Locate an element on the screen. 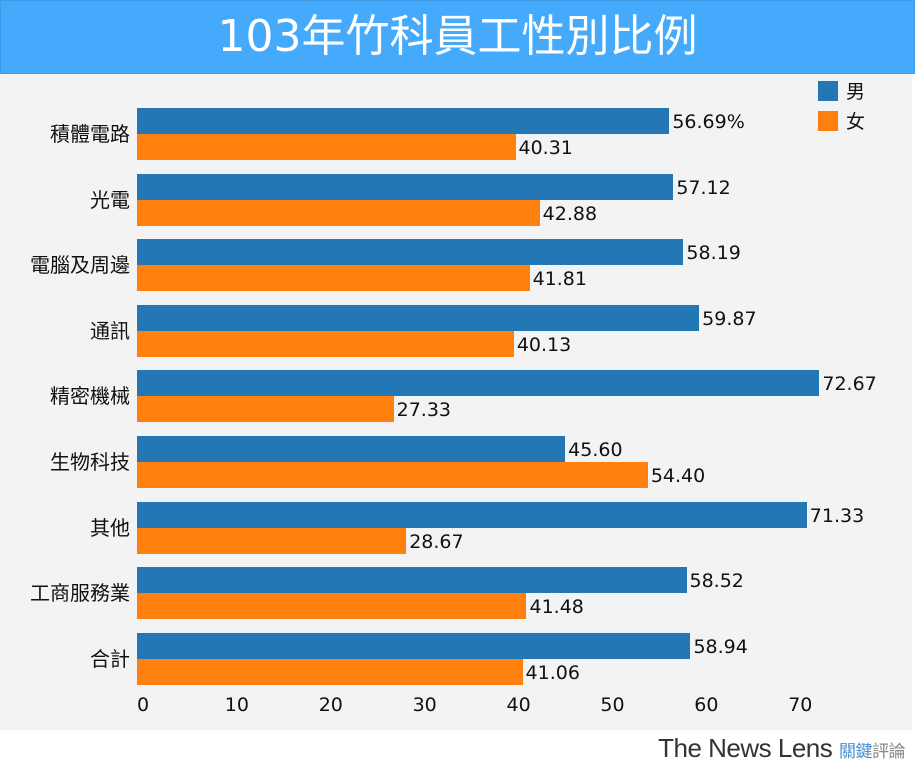 This screenshot has height=768, width=915. legend-item-male: 男 is located at coordinates (841, 92).